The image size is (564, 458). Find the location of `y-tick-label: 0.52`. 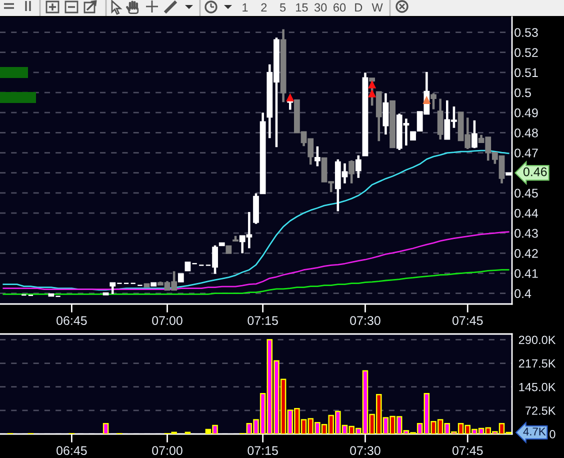

y-tick-label: 0.52 is located at coordinates (526, 52).